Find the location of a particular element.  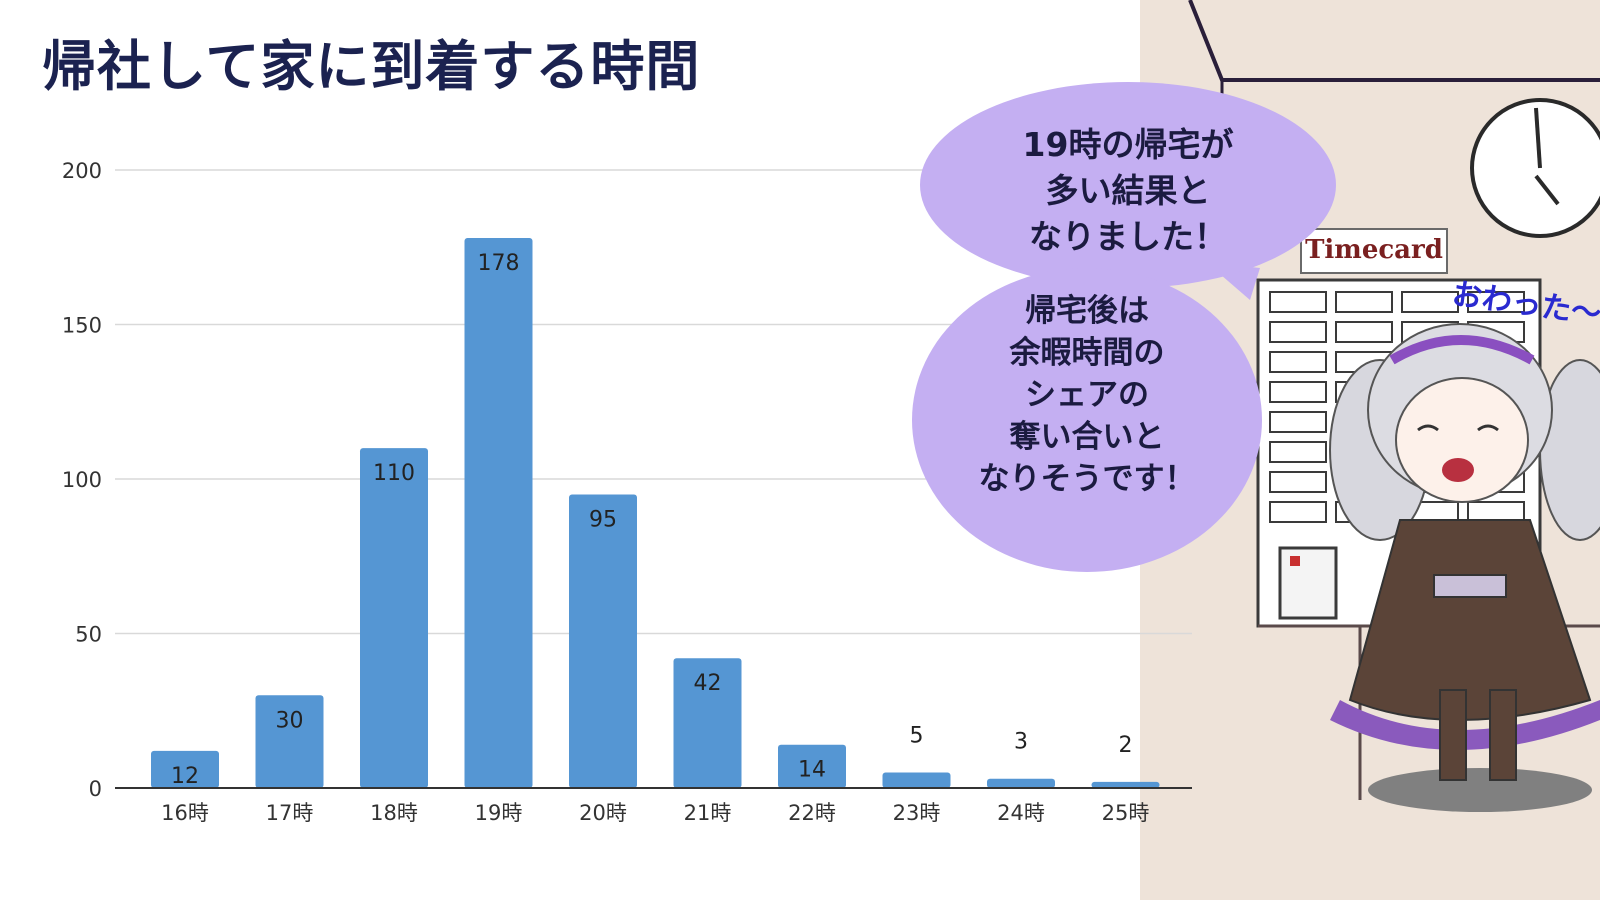

timecard-label: Timecard is located at coordinates (1374, 251).